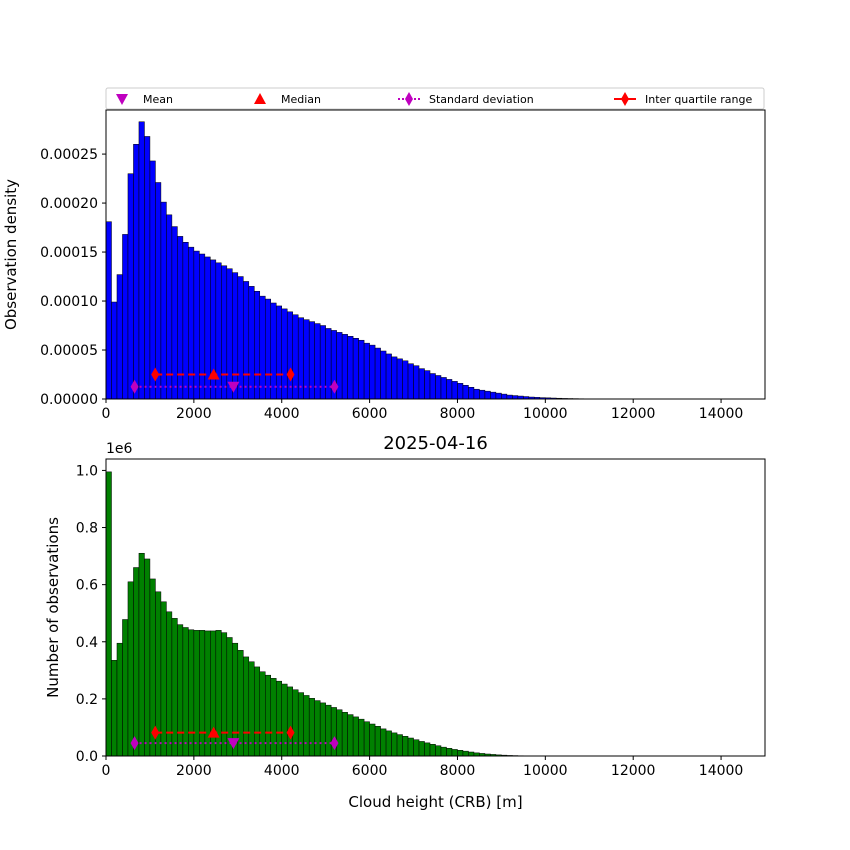 The height and width of the screenshot is (850, 850). I want to click on y-tick-label: 0.8, so click(87, 529).